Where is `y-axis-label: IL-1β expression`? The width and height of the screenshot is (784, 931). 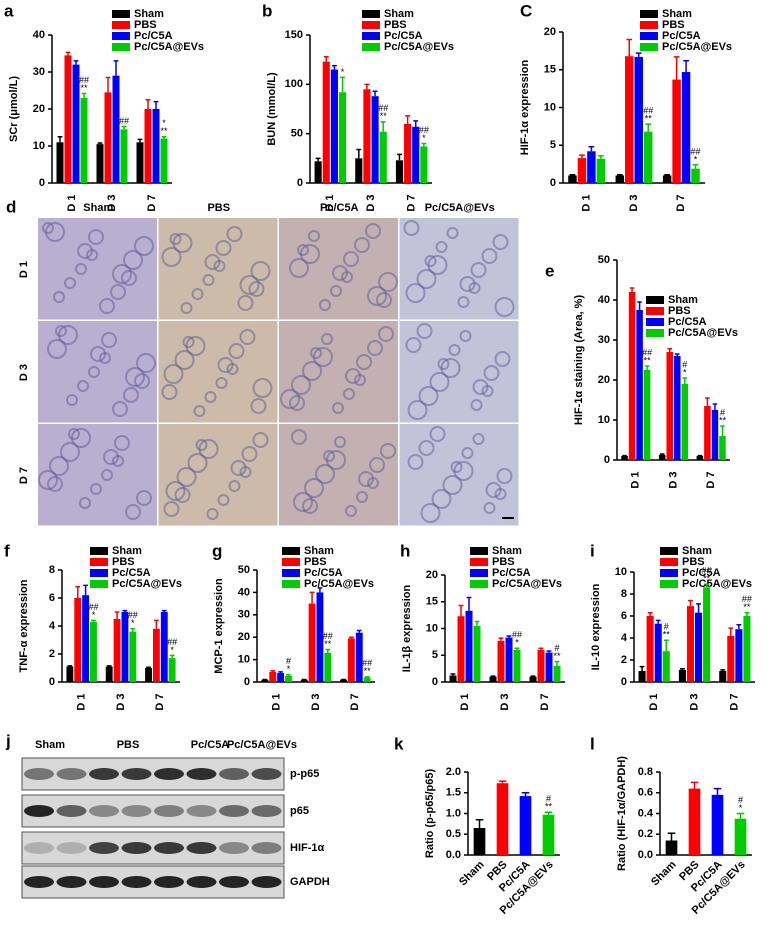 y-axis-label: IL-1β expression is located at coordinates (407, 629).